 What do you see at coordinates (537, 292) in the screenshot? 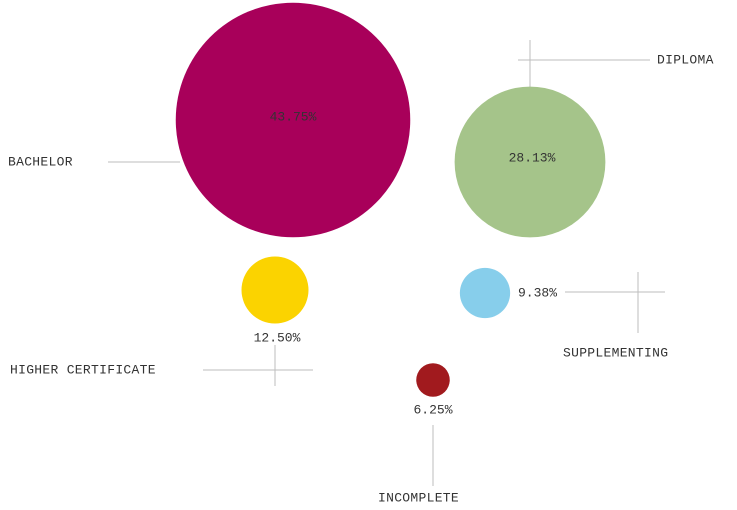
I see `value-label: 9.38%` at bounding box center [537, 292].